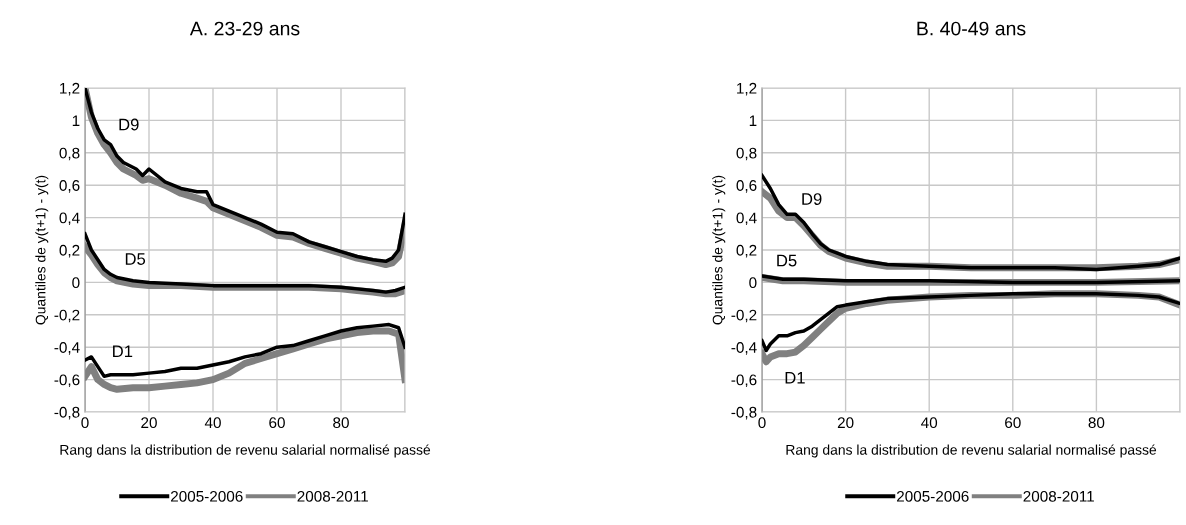 The height and width of the screenshot is (525, 1186). What do you see at coordinates (971, 28) in the screenshot?
I see `chart-title: B. 40-49 ans` at bounding box center [971, 28].